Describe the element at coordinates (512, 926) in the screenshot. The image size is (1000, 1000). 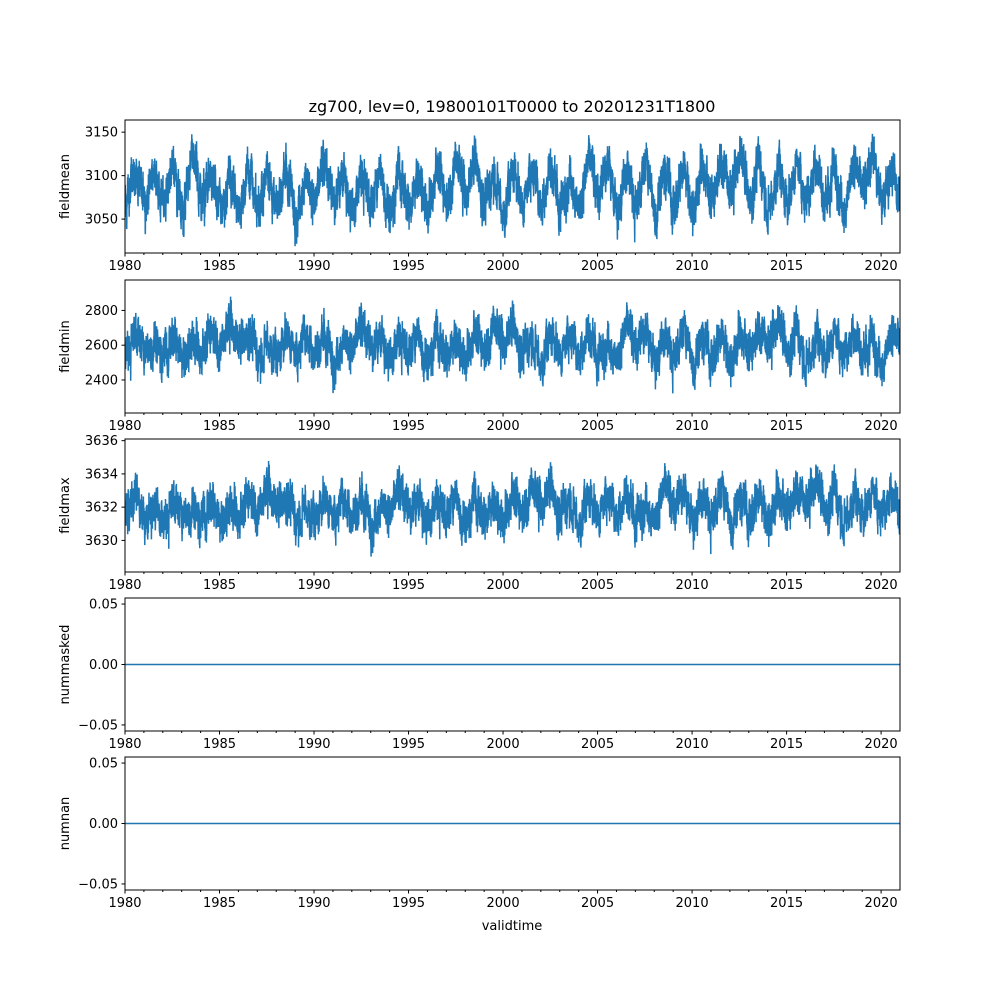
I see `x-axis-label: validtime` at that location.